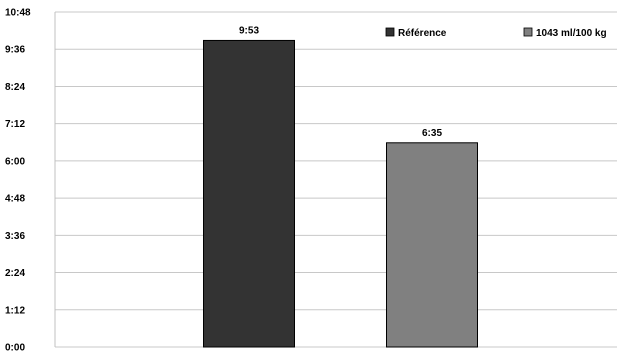  Describe the element at coordinates (15, 87) in the screenshot. I see `y-tick-label: 8:24` at that location.